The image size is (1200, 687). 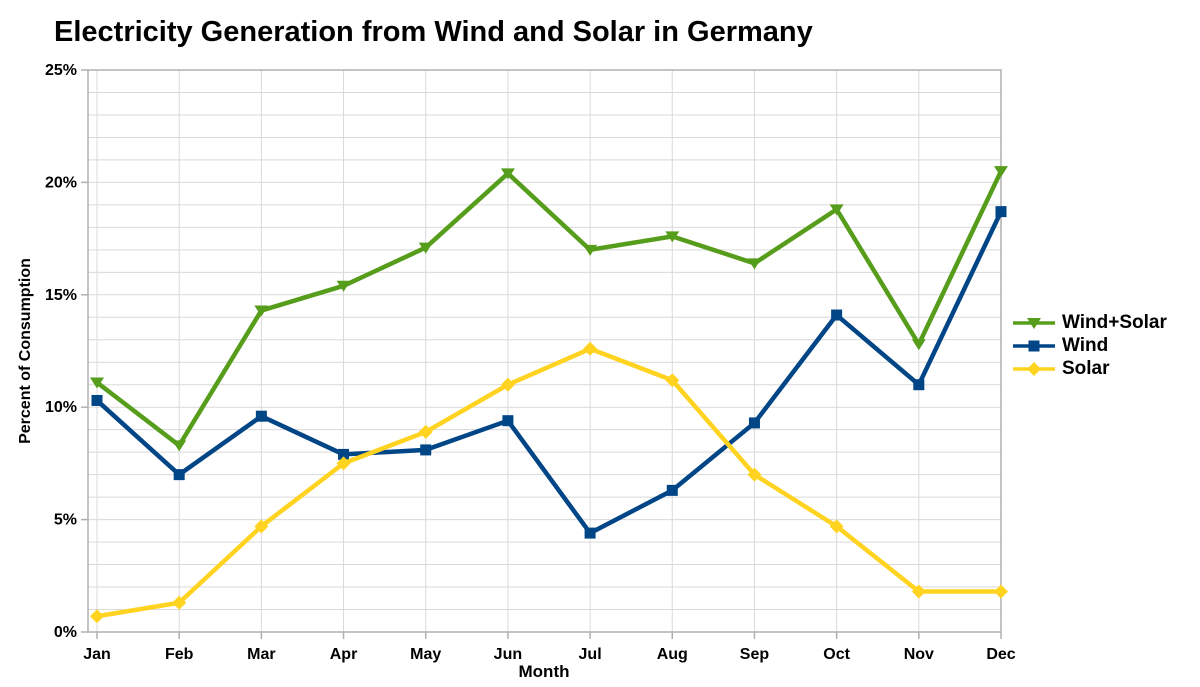 What do you see at coordinates (65, 520) in the screenshot?
I see `y-tick-label: 5%` at bounding box center [65, 520].